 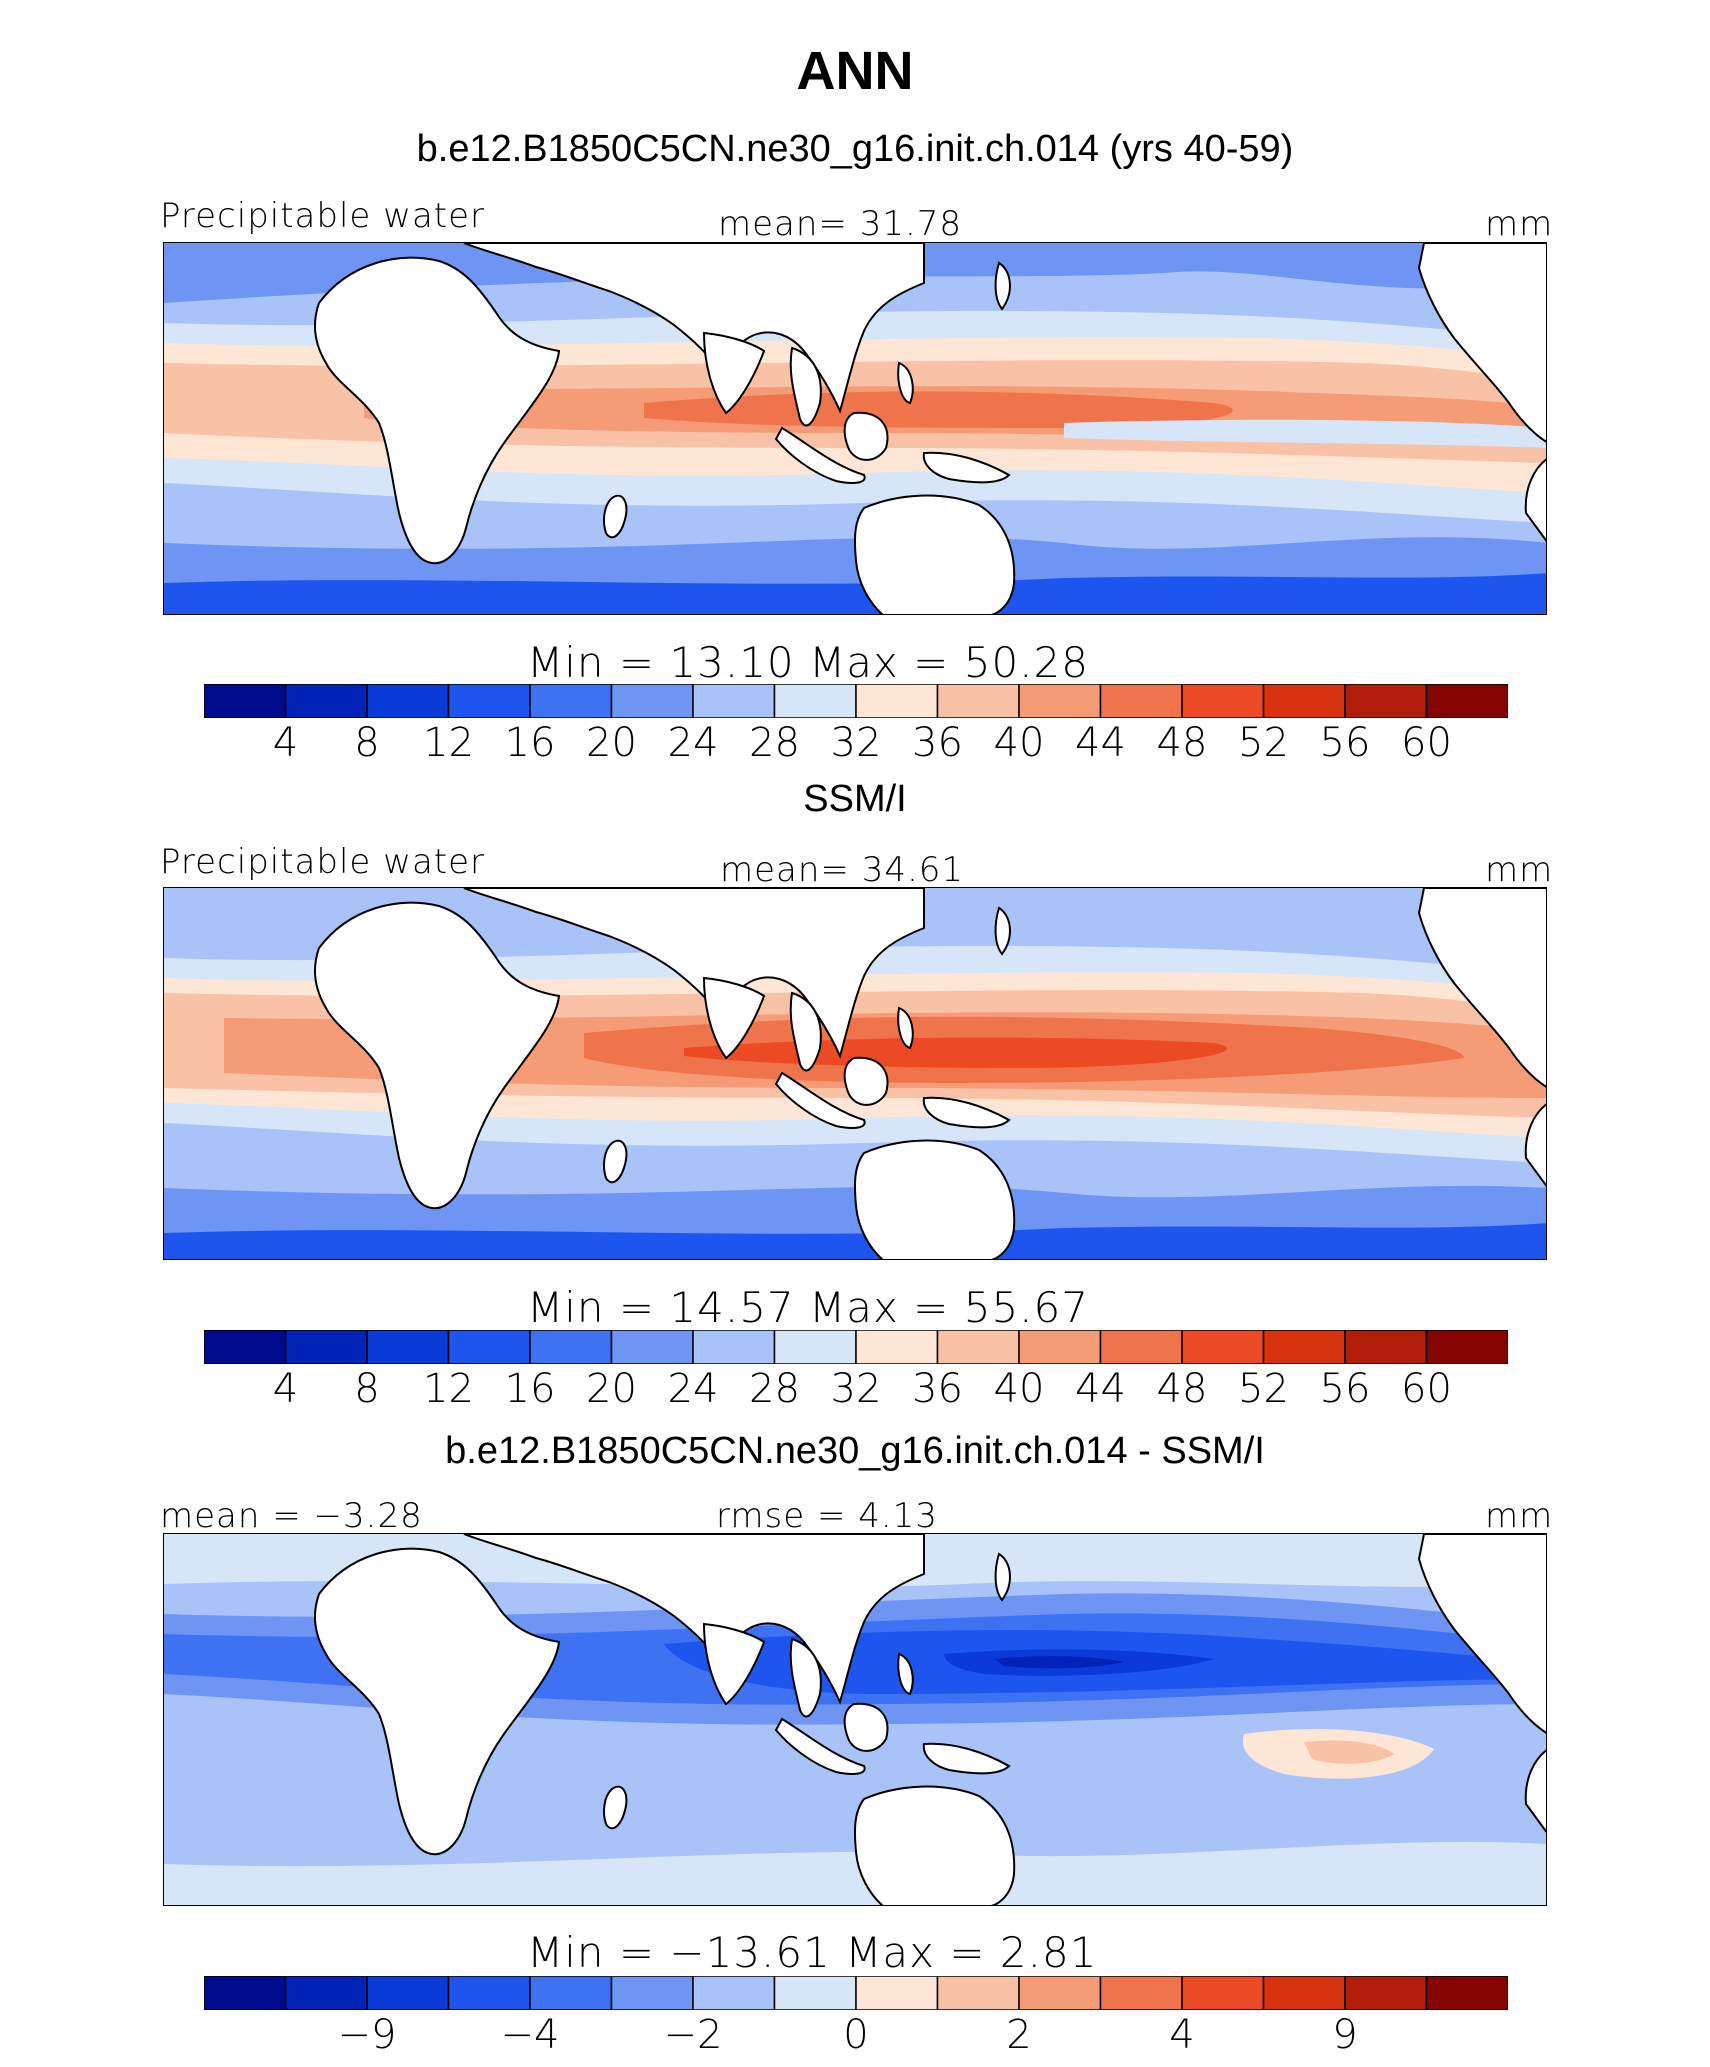 I want to click on colorbar-tick-label: 56, so click(x=1345, y=1389).